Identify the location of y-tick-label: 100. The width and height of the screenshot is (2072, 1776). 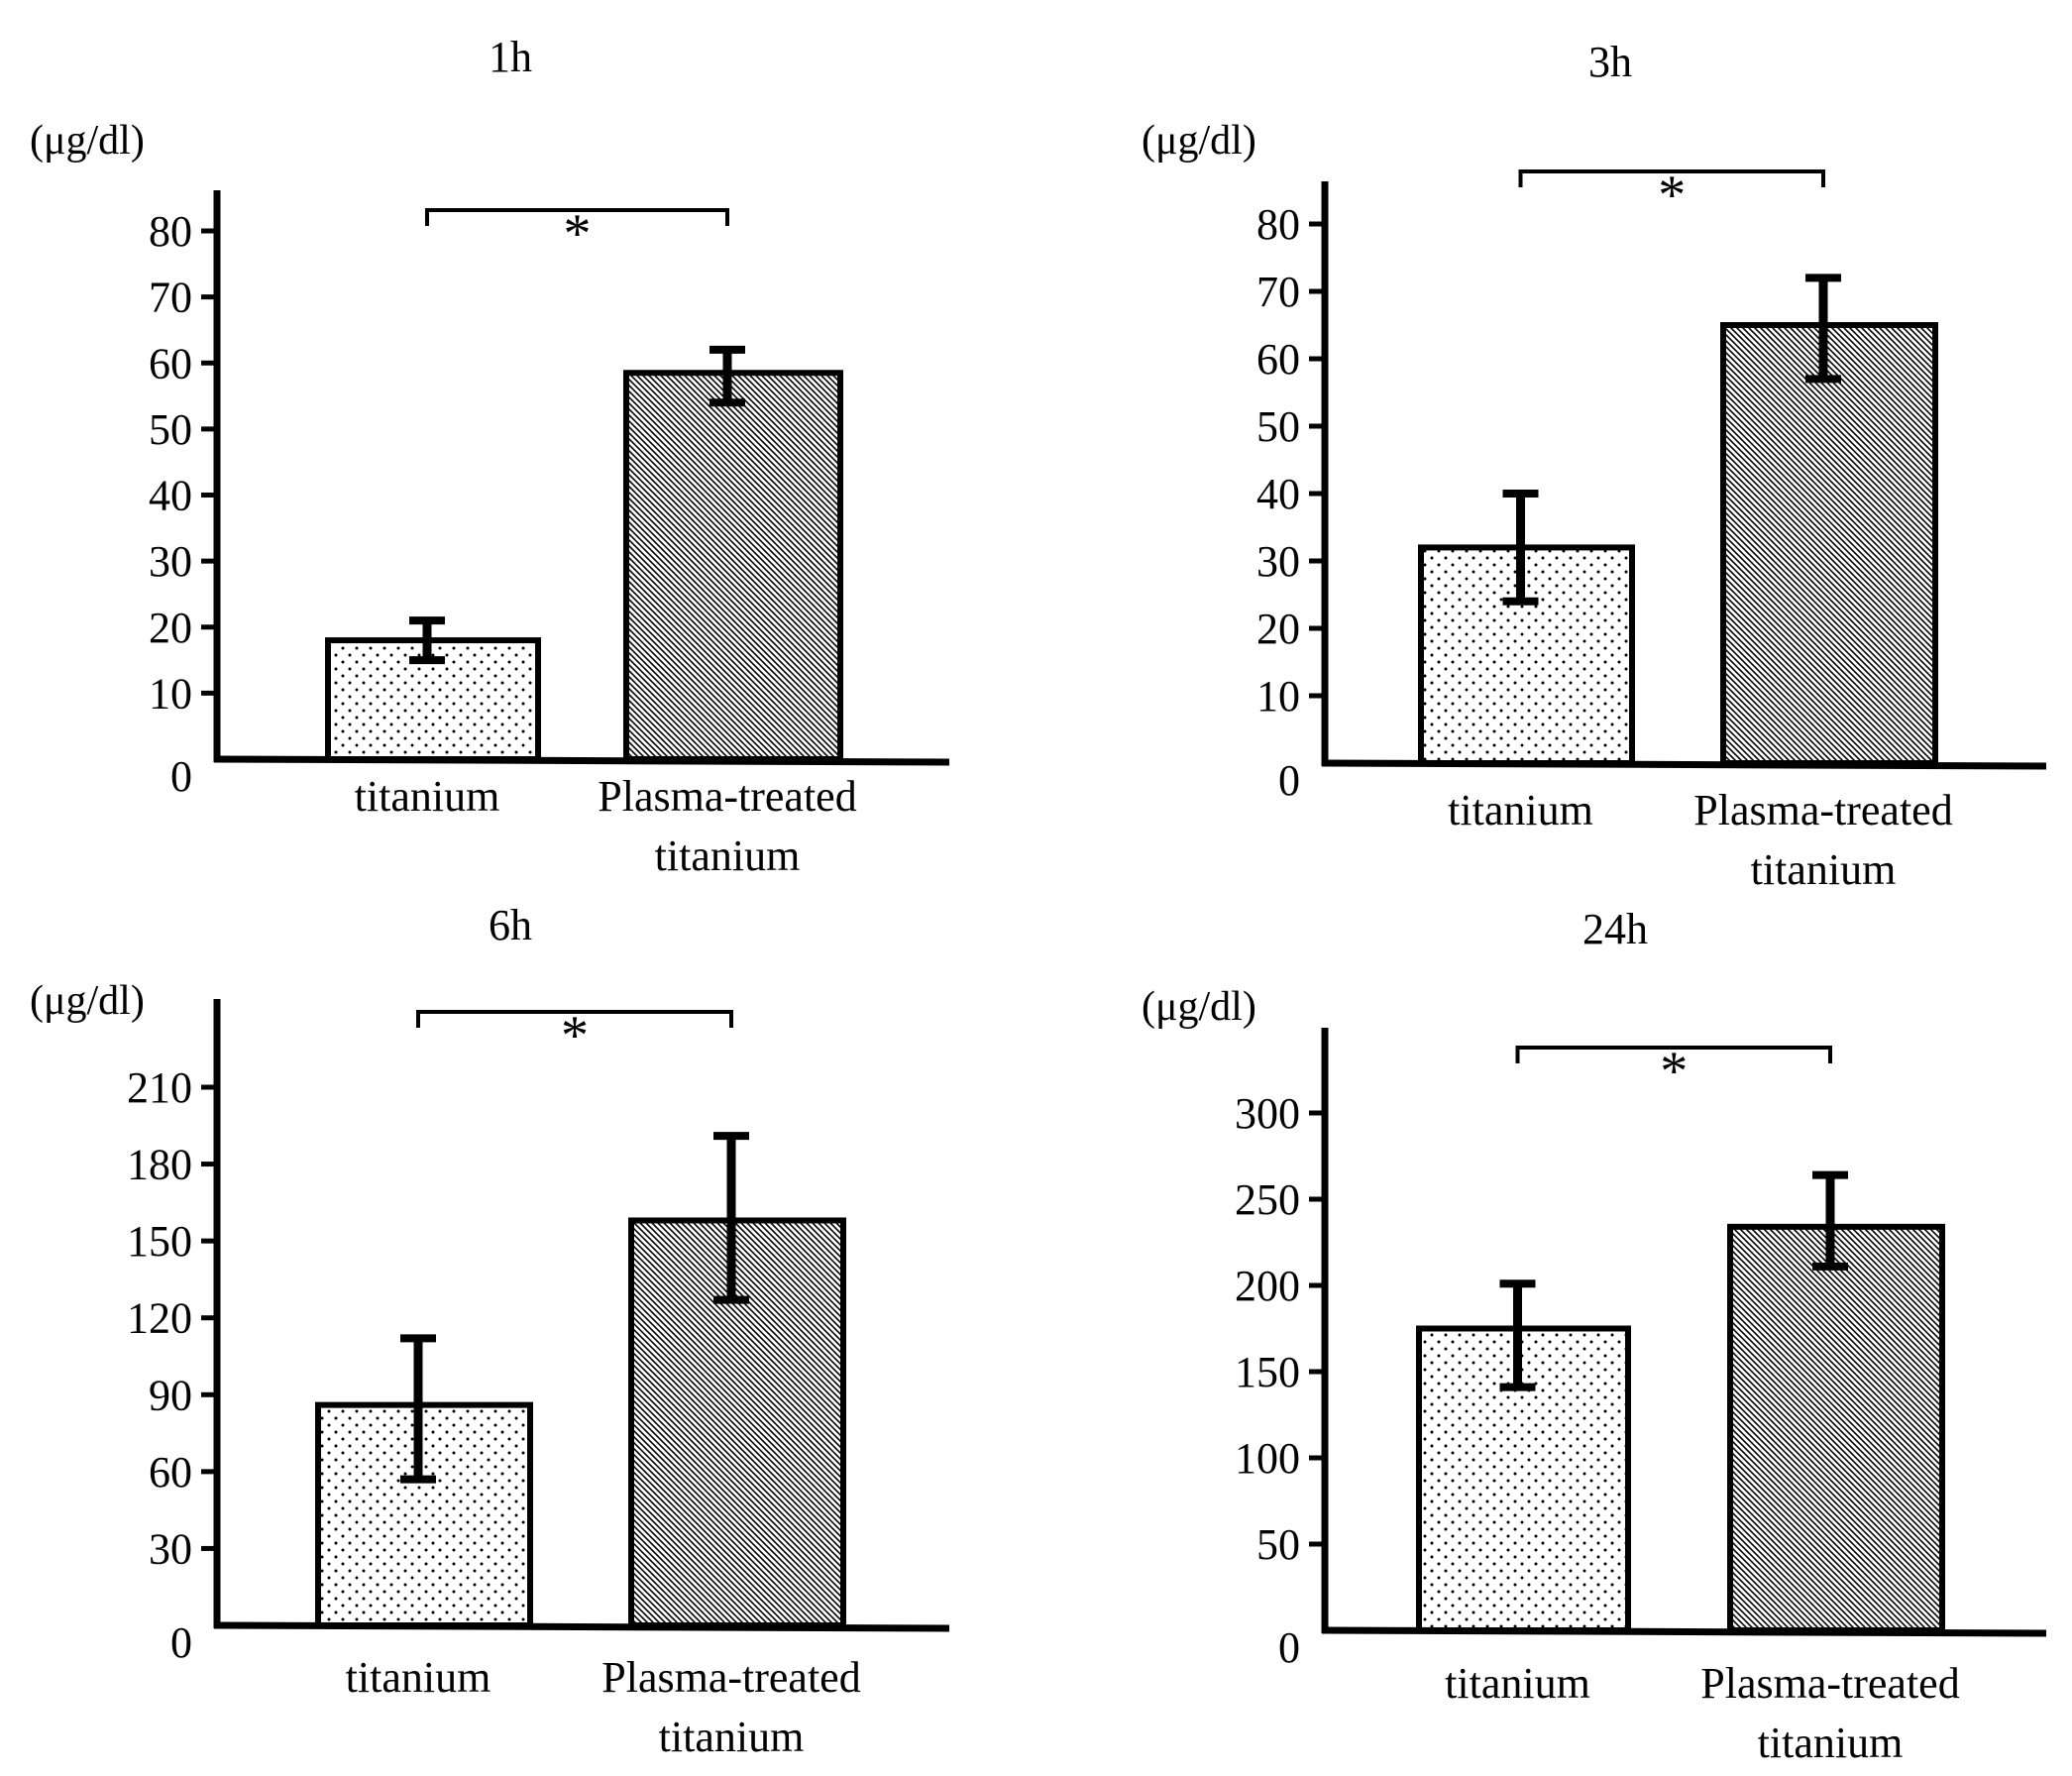
(1267, 1458).